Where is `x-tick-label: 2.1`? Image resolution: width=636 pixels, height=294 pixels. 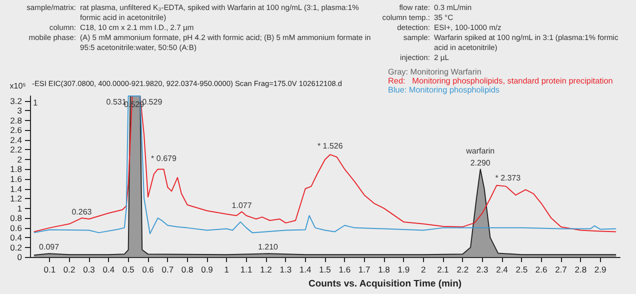
x-tick-label: 2.1 is located at coordinates (443, 269).